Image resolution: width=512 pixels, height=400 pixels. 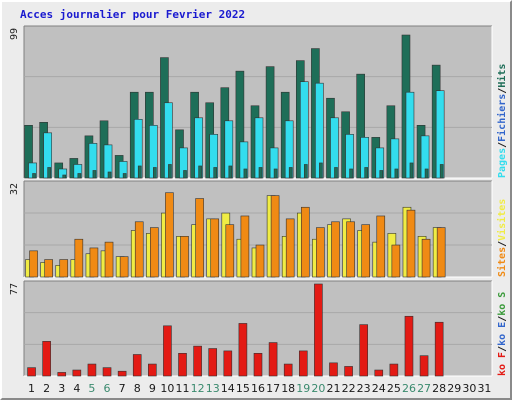 What do you see at coordinates (502, 118) in the screenshot?
I see `legend-entry-fichiers: Fichiers` at bounding box center [502, 118].